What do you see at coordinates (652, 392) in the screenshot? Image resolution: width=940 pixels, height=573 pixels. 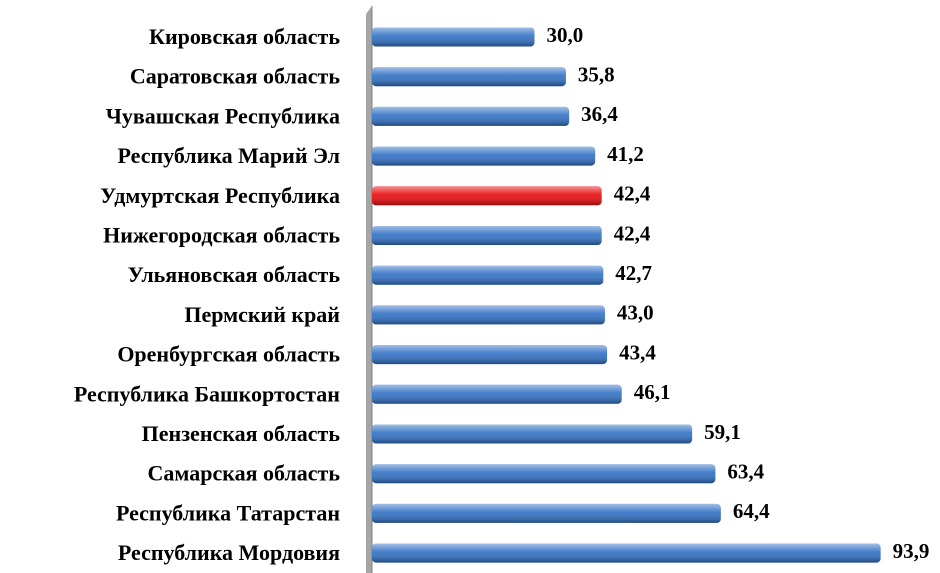 I see `value-label: 46,1` at bounding box center [652, 392].